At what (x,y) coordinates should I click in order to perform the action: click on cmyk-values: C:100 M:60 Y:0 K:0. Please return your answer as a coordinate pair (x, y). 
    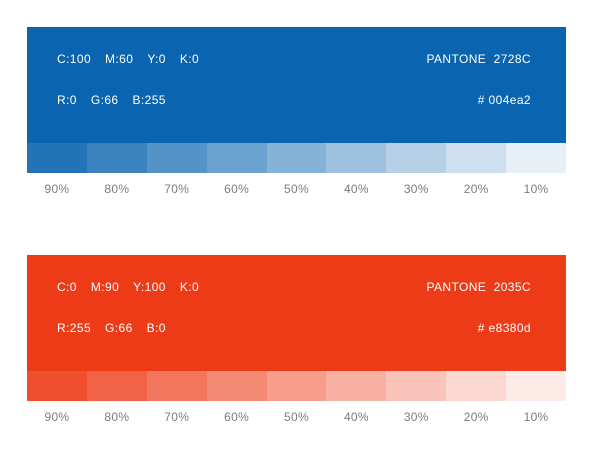
    Looking at the image, I should click on (128, 59).